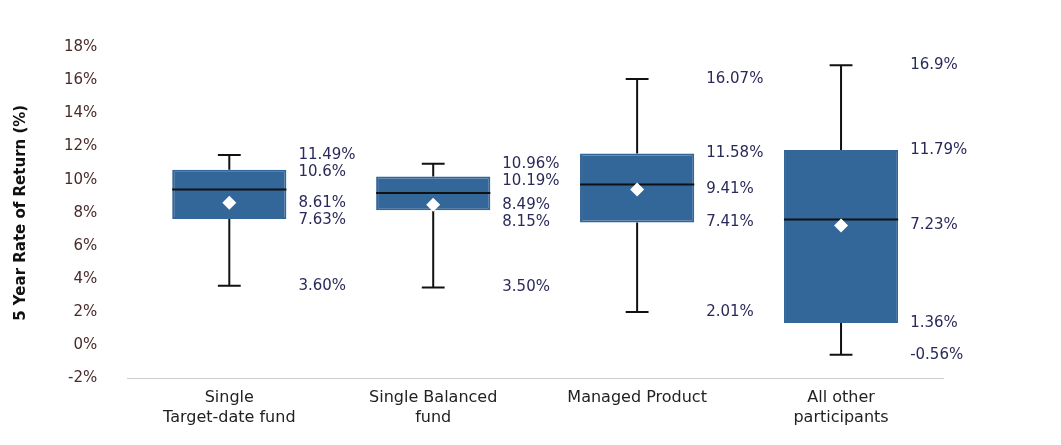 This screenshot has width=1061, height=445. What do you see at coordinates (934, 321) in the screenshot?
I see `annotation: 1.36%` at bounding box center [934, 321].